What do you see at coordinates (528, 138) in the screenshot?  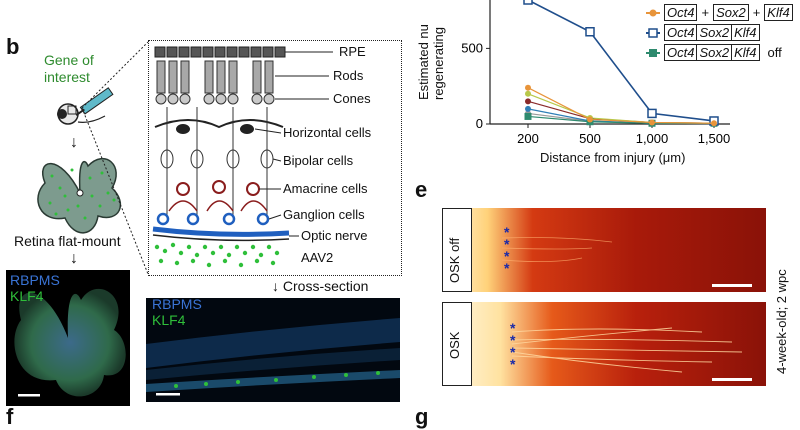 I see `x-tick-label: 200` at bounding box center [528, 138].